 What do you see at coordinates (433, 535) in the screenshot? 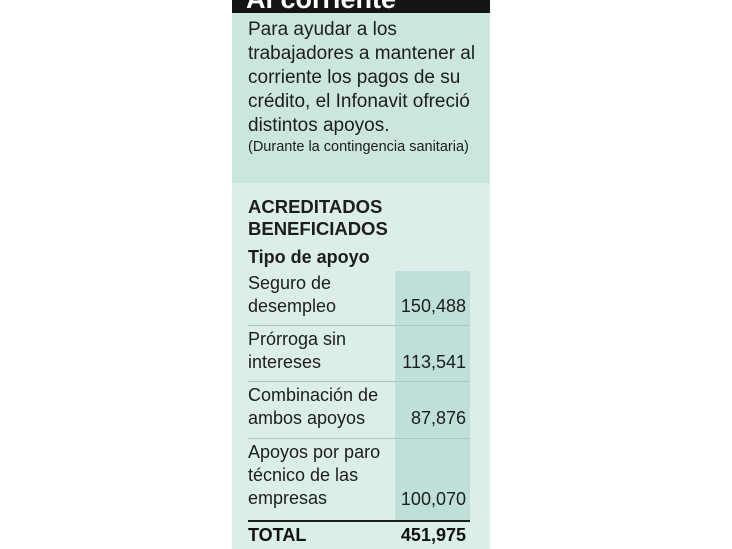
I see `total-value: 451,975` at bounding box center [433, 535].